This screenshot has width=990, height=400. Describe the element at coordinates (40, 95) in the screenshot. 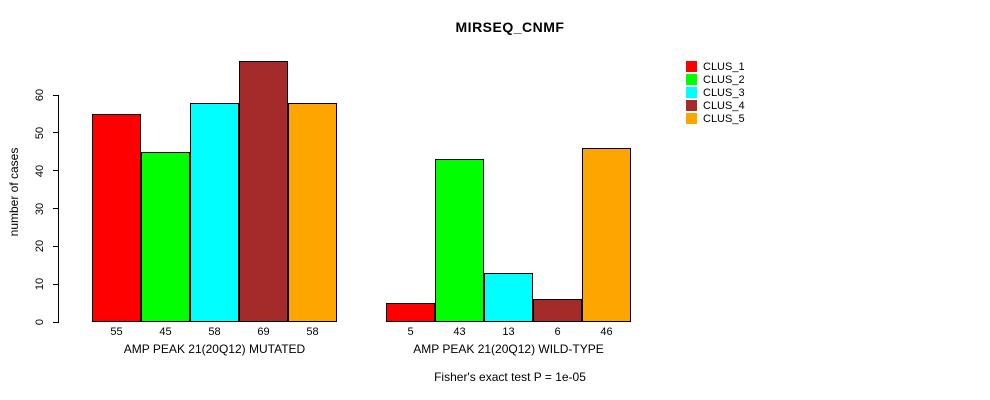

I see `y-tick-label: 60` at that location.